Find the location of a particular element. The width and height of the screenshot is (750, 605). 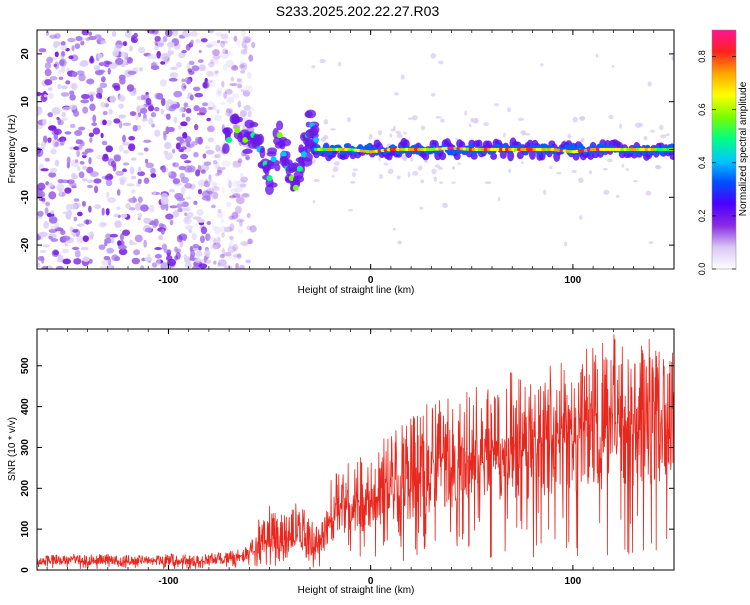

spectrogram-y-tick-label: -10 is located at coordinates (25, 197).